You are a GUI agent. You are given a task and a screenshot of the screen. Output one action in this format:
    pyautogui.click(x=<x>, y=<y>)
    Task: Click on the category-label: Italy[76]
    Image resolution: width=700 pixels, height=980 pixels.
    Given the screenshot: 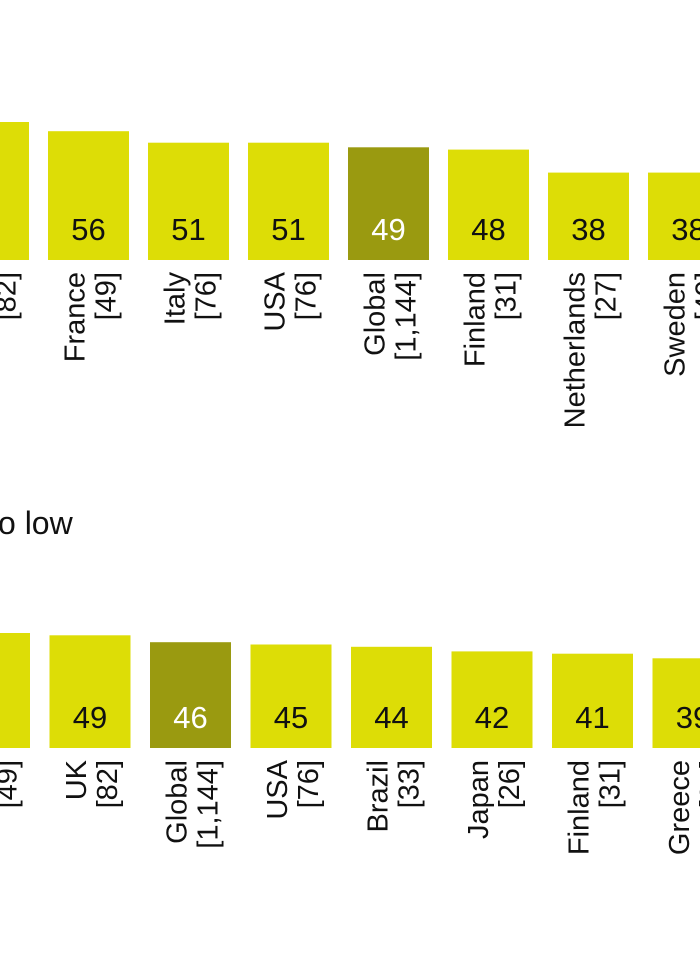 What is the action you would take?
    pyautogui.click(x=191, y=299)
    